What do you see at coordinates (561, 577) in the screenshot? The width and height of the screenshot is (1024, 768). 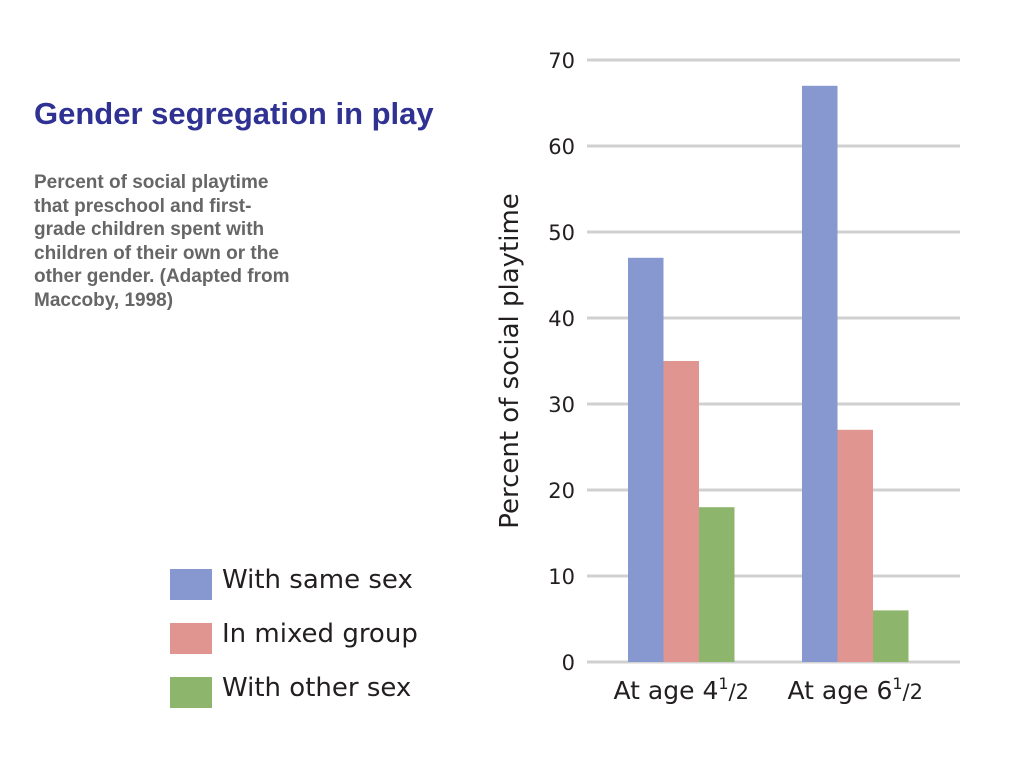 I see `y-tick-label: 10` at bounding box center [561, 577].